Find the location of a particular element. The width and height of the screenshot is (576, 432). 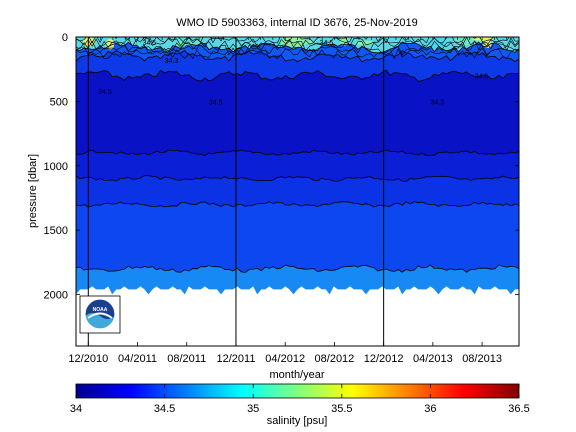

colorbar-tick-label: 34 is located at coordinates (76, 409).